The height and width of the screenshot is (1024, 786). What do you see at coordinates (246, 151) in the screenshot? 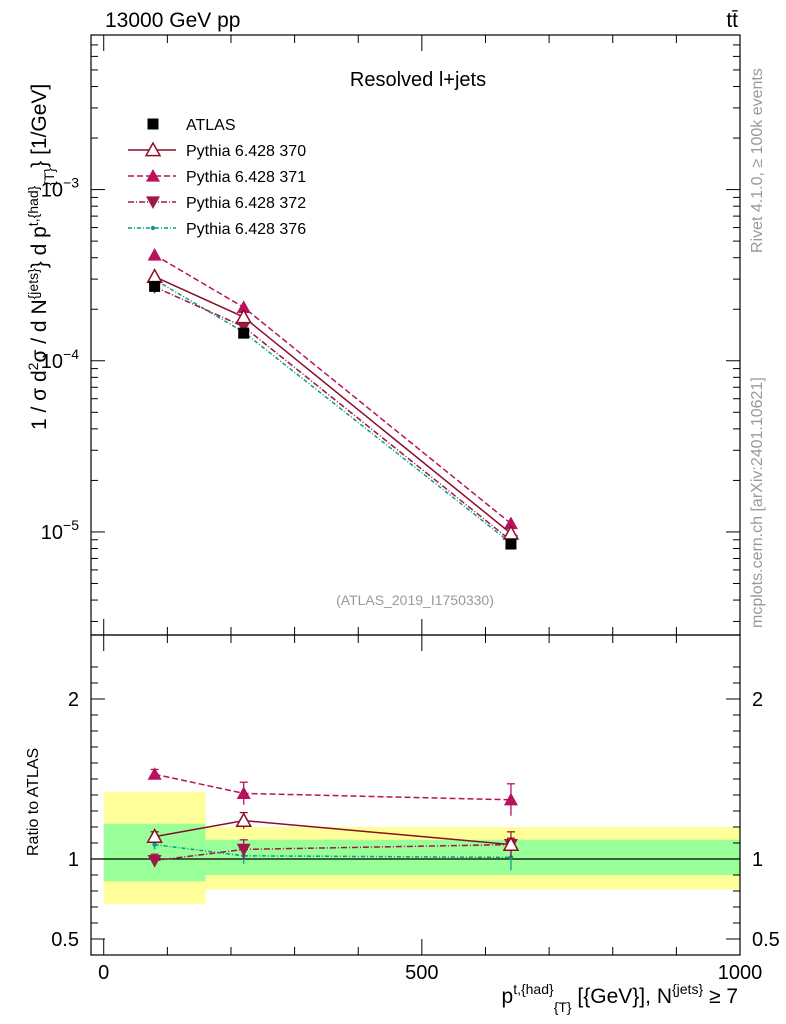
I see `legend-label-1: Pythia 6.428 370` at bounding box center [246, 151].